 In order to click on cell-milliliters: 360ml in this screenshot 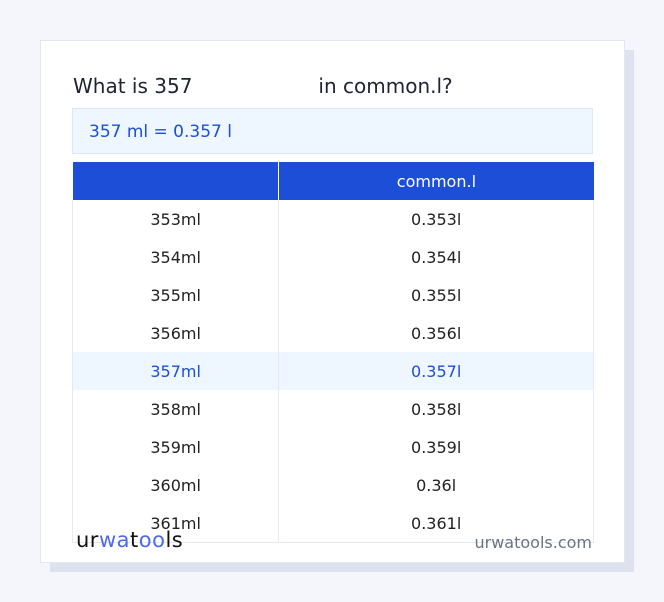, I will do `click(175, 485)`.